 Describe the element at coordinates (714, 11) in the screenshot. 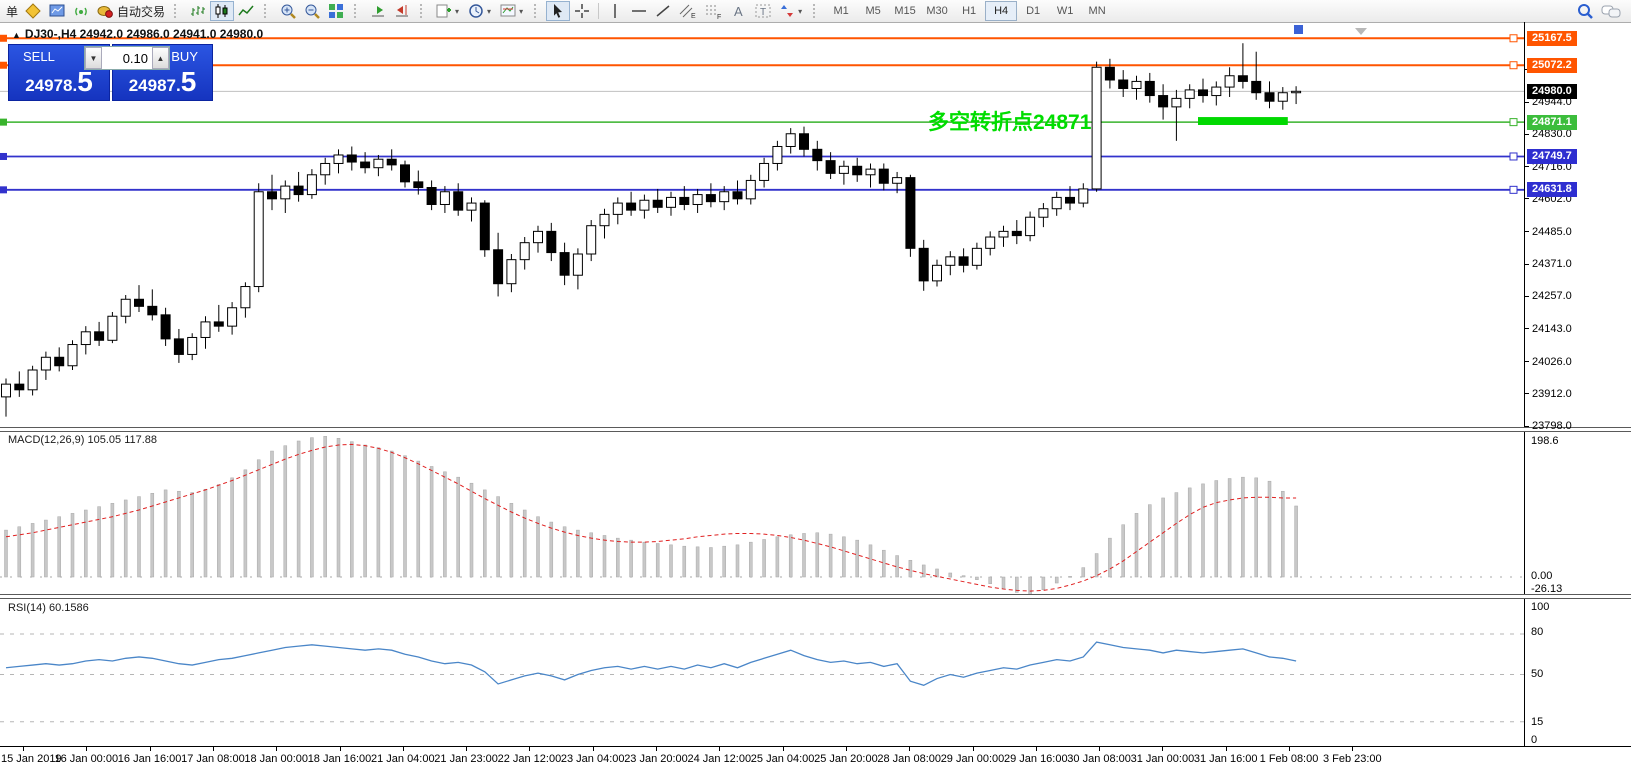

I see `fibonacci-button: F` at that location.